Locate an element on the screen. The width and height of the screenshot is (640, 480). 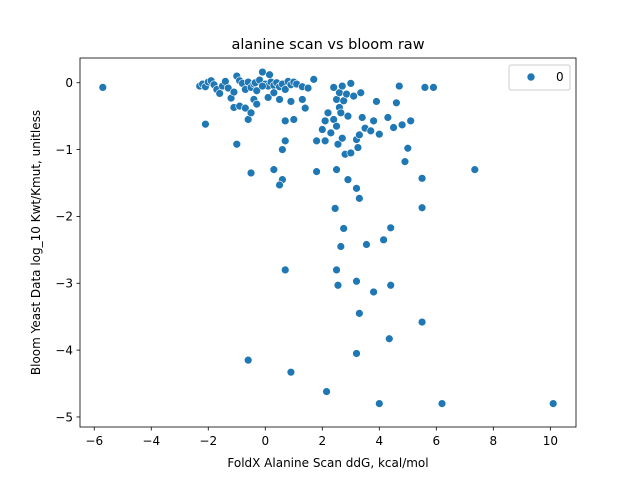
y-tick-label: −4 is located at coordinates (64, 350).